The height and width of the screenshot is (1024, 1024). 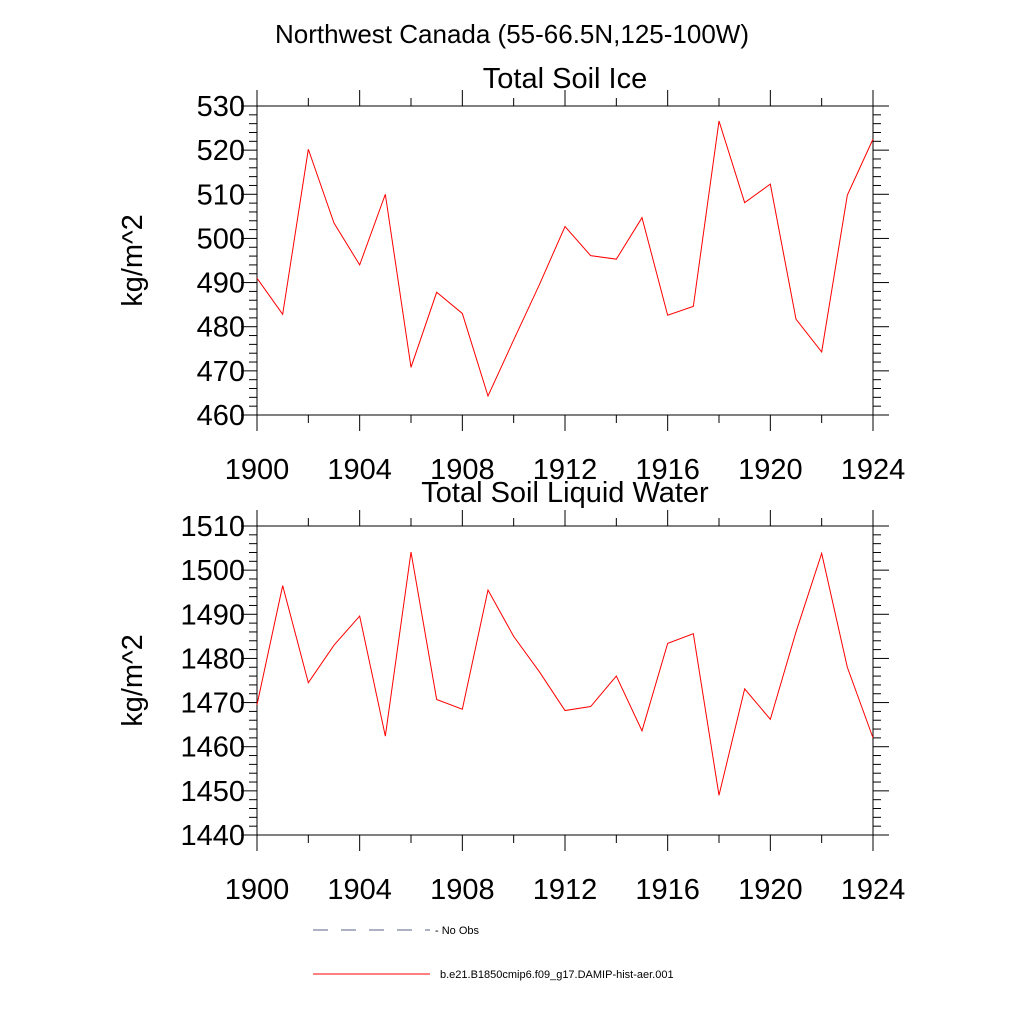 What do you see at coordinates (212, 704) in the screenshot?
I see `y-tick-label: 1470` at bounding box center [212, 704].